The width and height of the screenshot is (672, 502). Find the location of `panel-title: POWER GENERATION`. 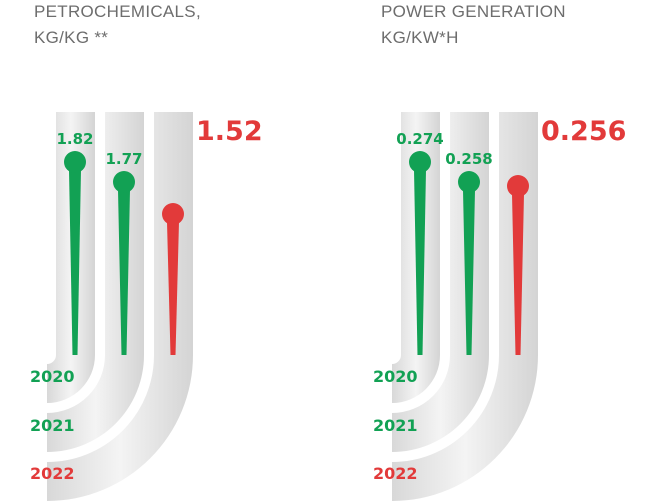

panel-title: POWER GENERATION is located at coordinates (473, 11).